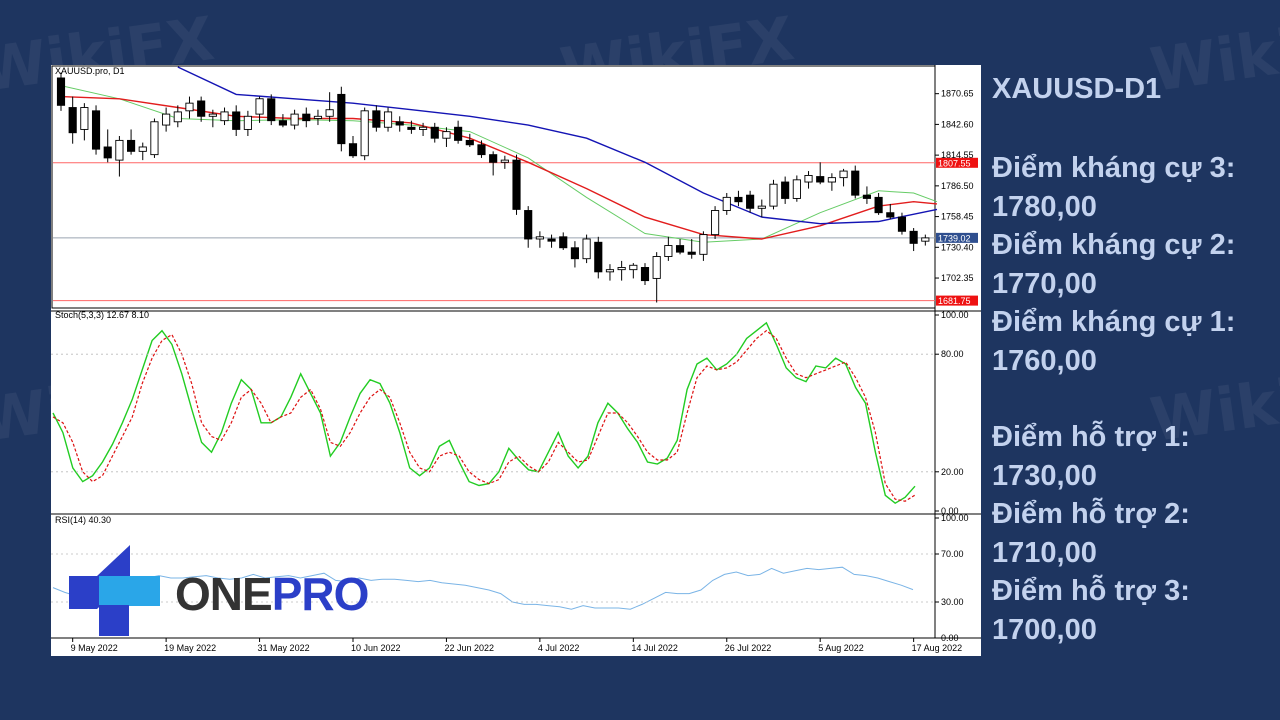  I want to click on level-price-tag, so click(957, 300).